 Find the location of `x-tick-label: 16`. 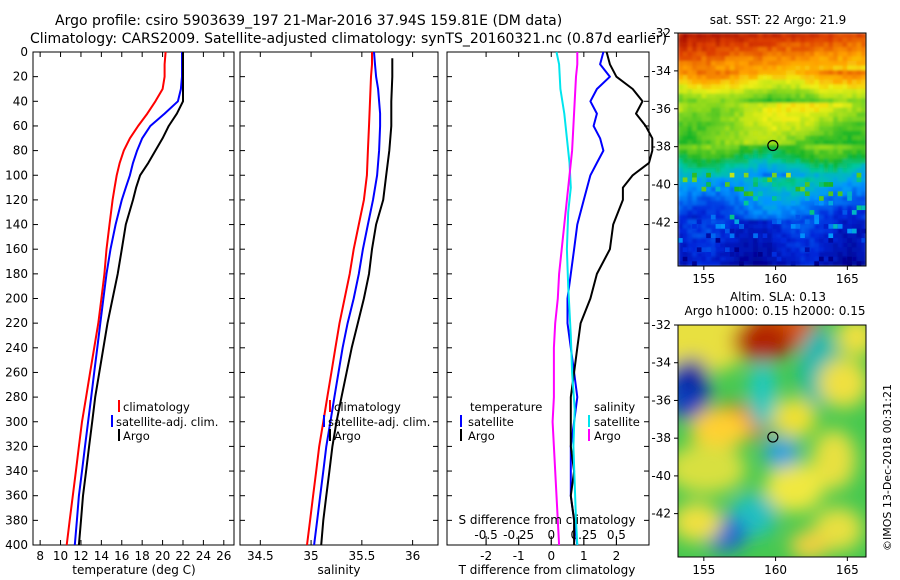

x-tick-label: 16 is located at coordinates (121, 556).